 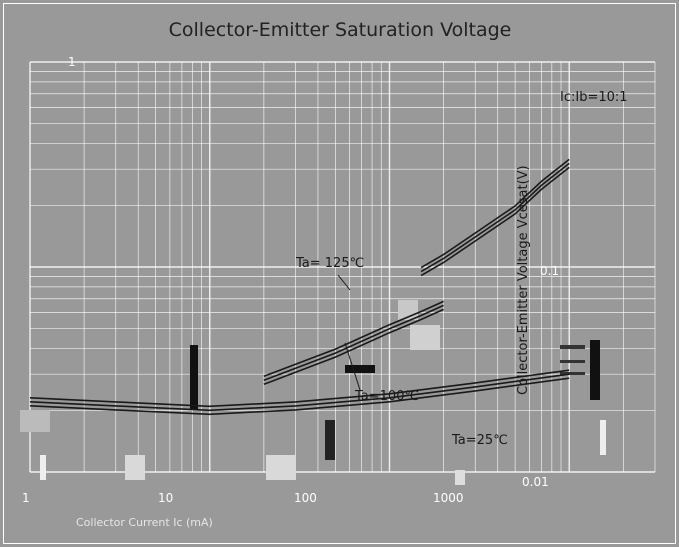 What do you see at coordinates (26, 498) in the screenshot?
I see `x-tick-label: 1` at bounding box center [26, 498].